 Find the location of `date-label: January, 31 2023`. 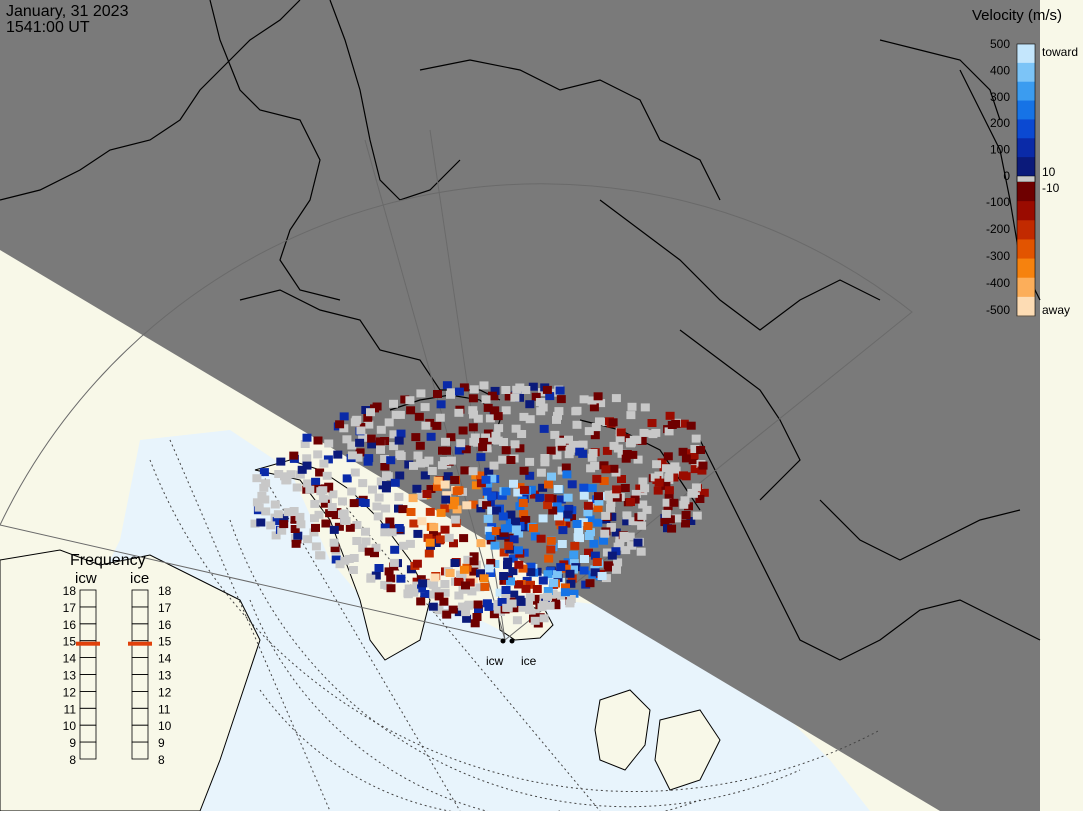

date-label: January, 31 2023 is located at coordinates (67, 11).